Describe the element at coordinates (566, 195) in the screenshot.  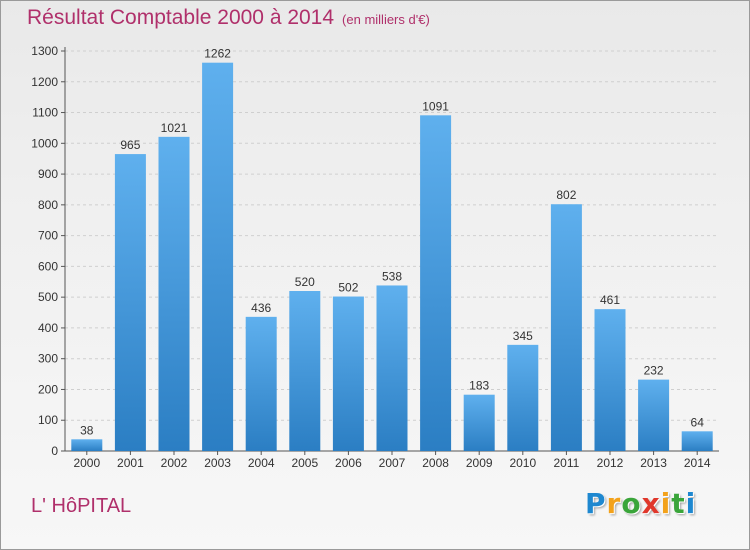
I see `bar-value-label: 802` at that location.